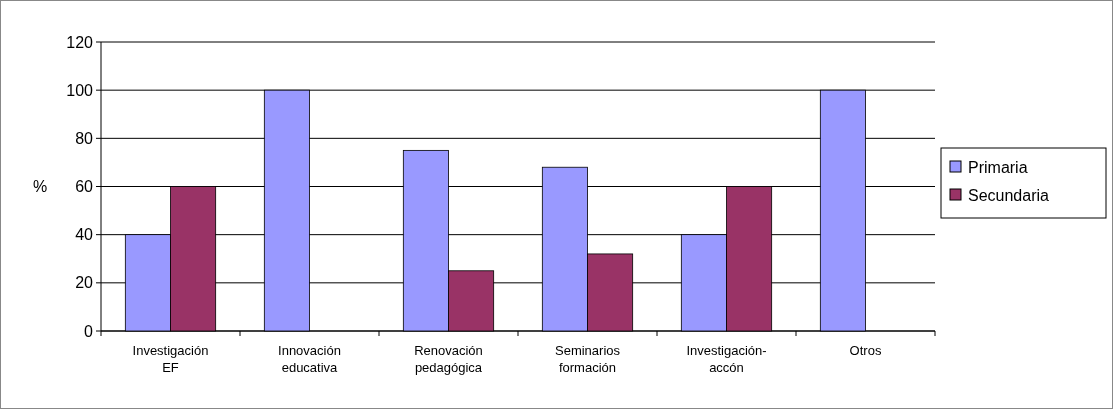 The width and height of the screenshot is (1113, 409). Describe the element at coordinates (89, 331) in the screenshot. I see `y-tick-label: 0` at that location.